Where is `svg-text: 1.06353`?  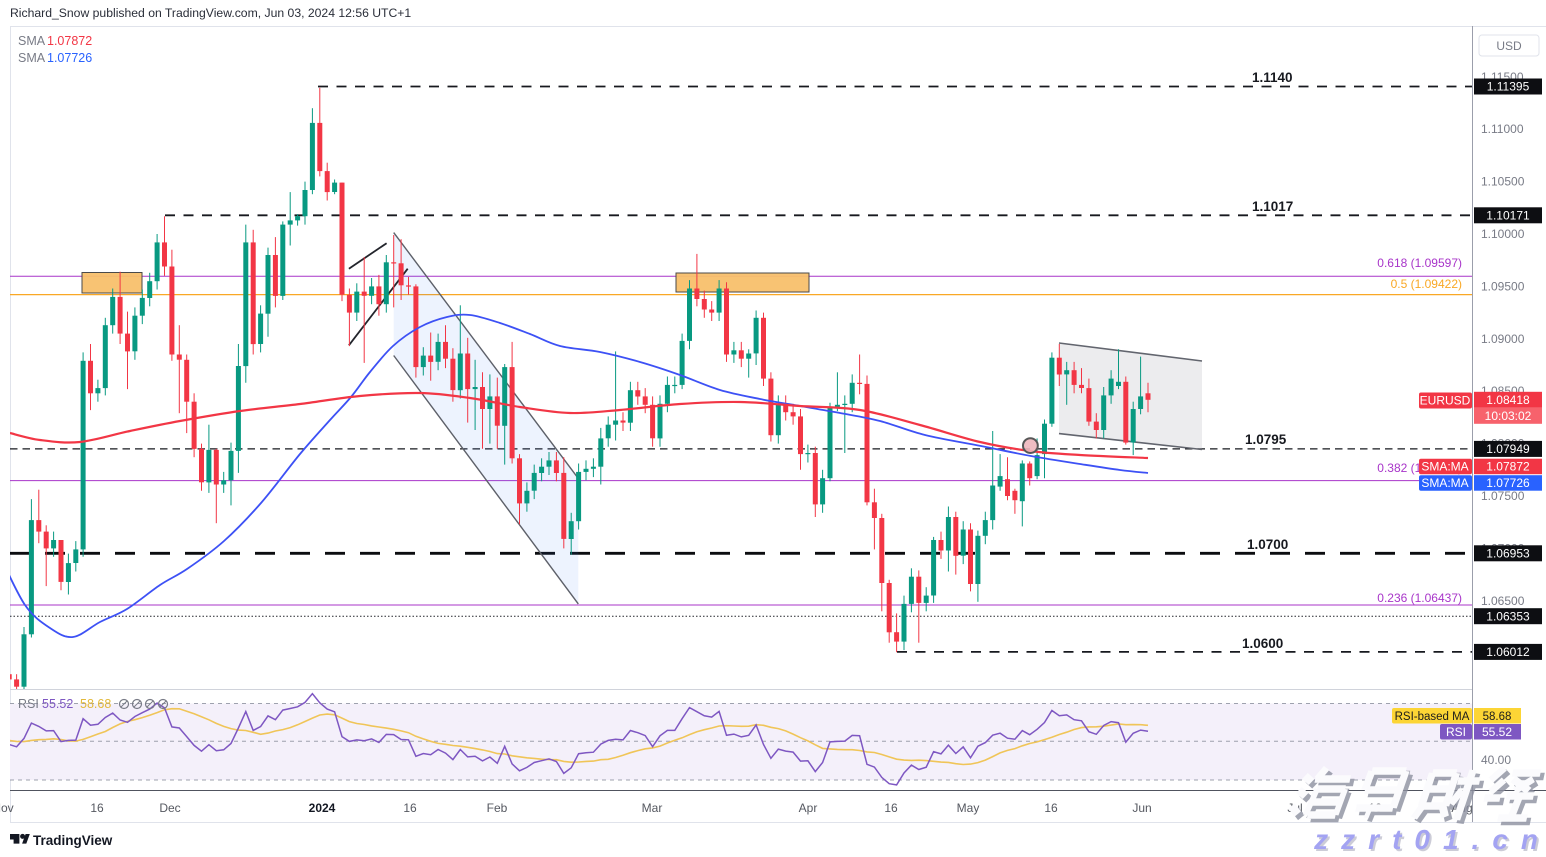
svg-text: 1.06353 is located at coordinates (1508, 616).